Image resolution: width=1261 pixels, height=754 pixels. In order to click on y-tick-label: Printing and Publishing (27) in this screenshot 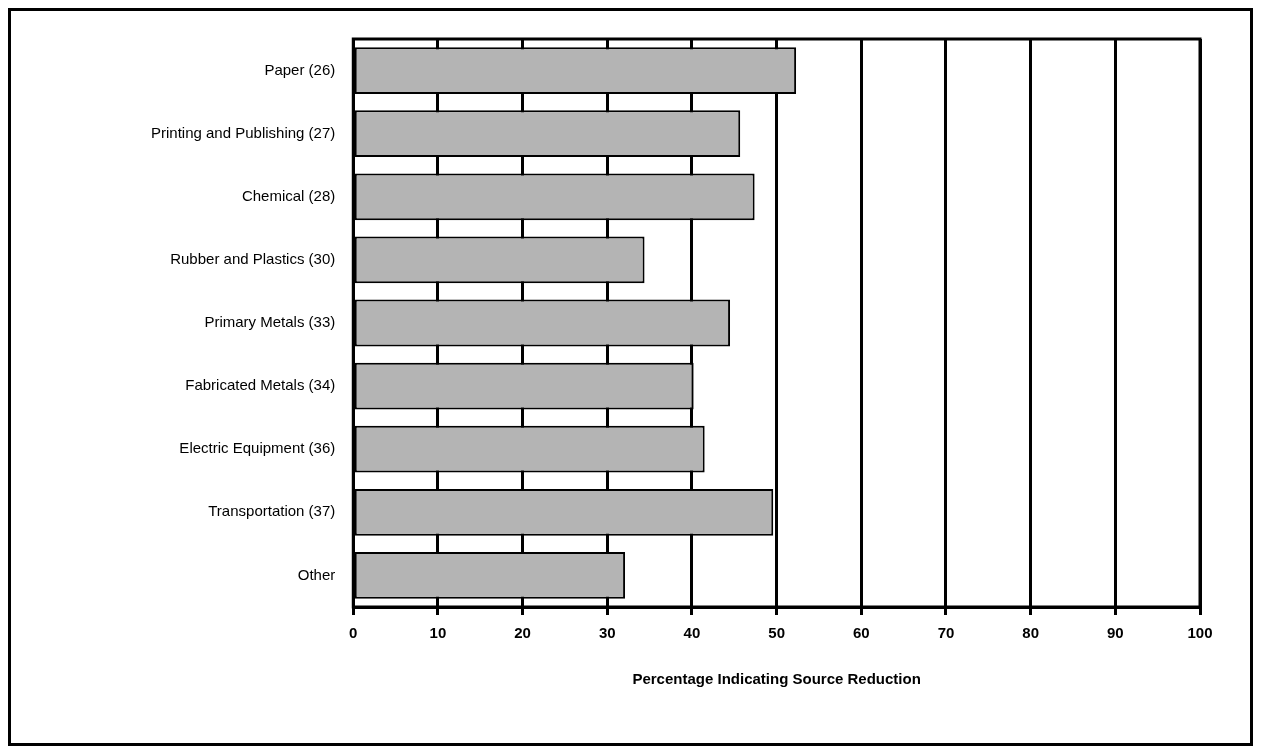, I will do `click(243, 132)`.